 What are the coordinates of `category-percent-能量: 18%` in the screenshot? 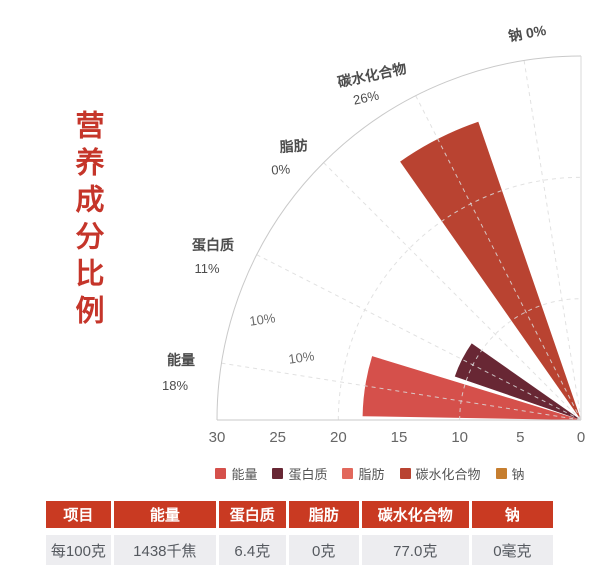 It's located at (175, 385).